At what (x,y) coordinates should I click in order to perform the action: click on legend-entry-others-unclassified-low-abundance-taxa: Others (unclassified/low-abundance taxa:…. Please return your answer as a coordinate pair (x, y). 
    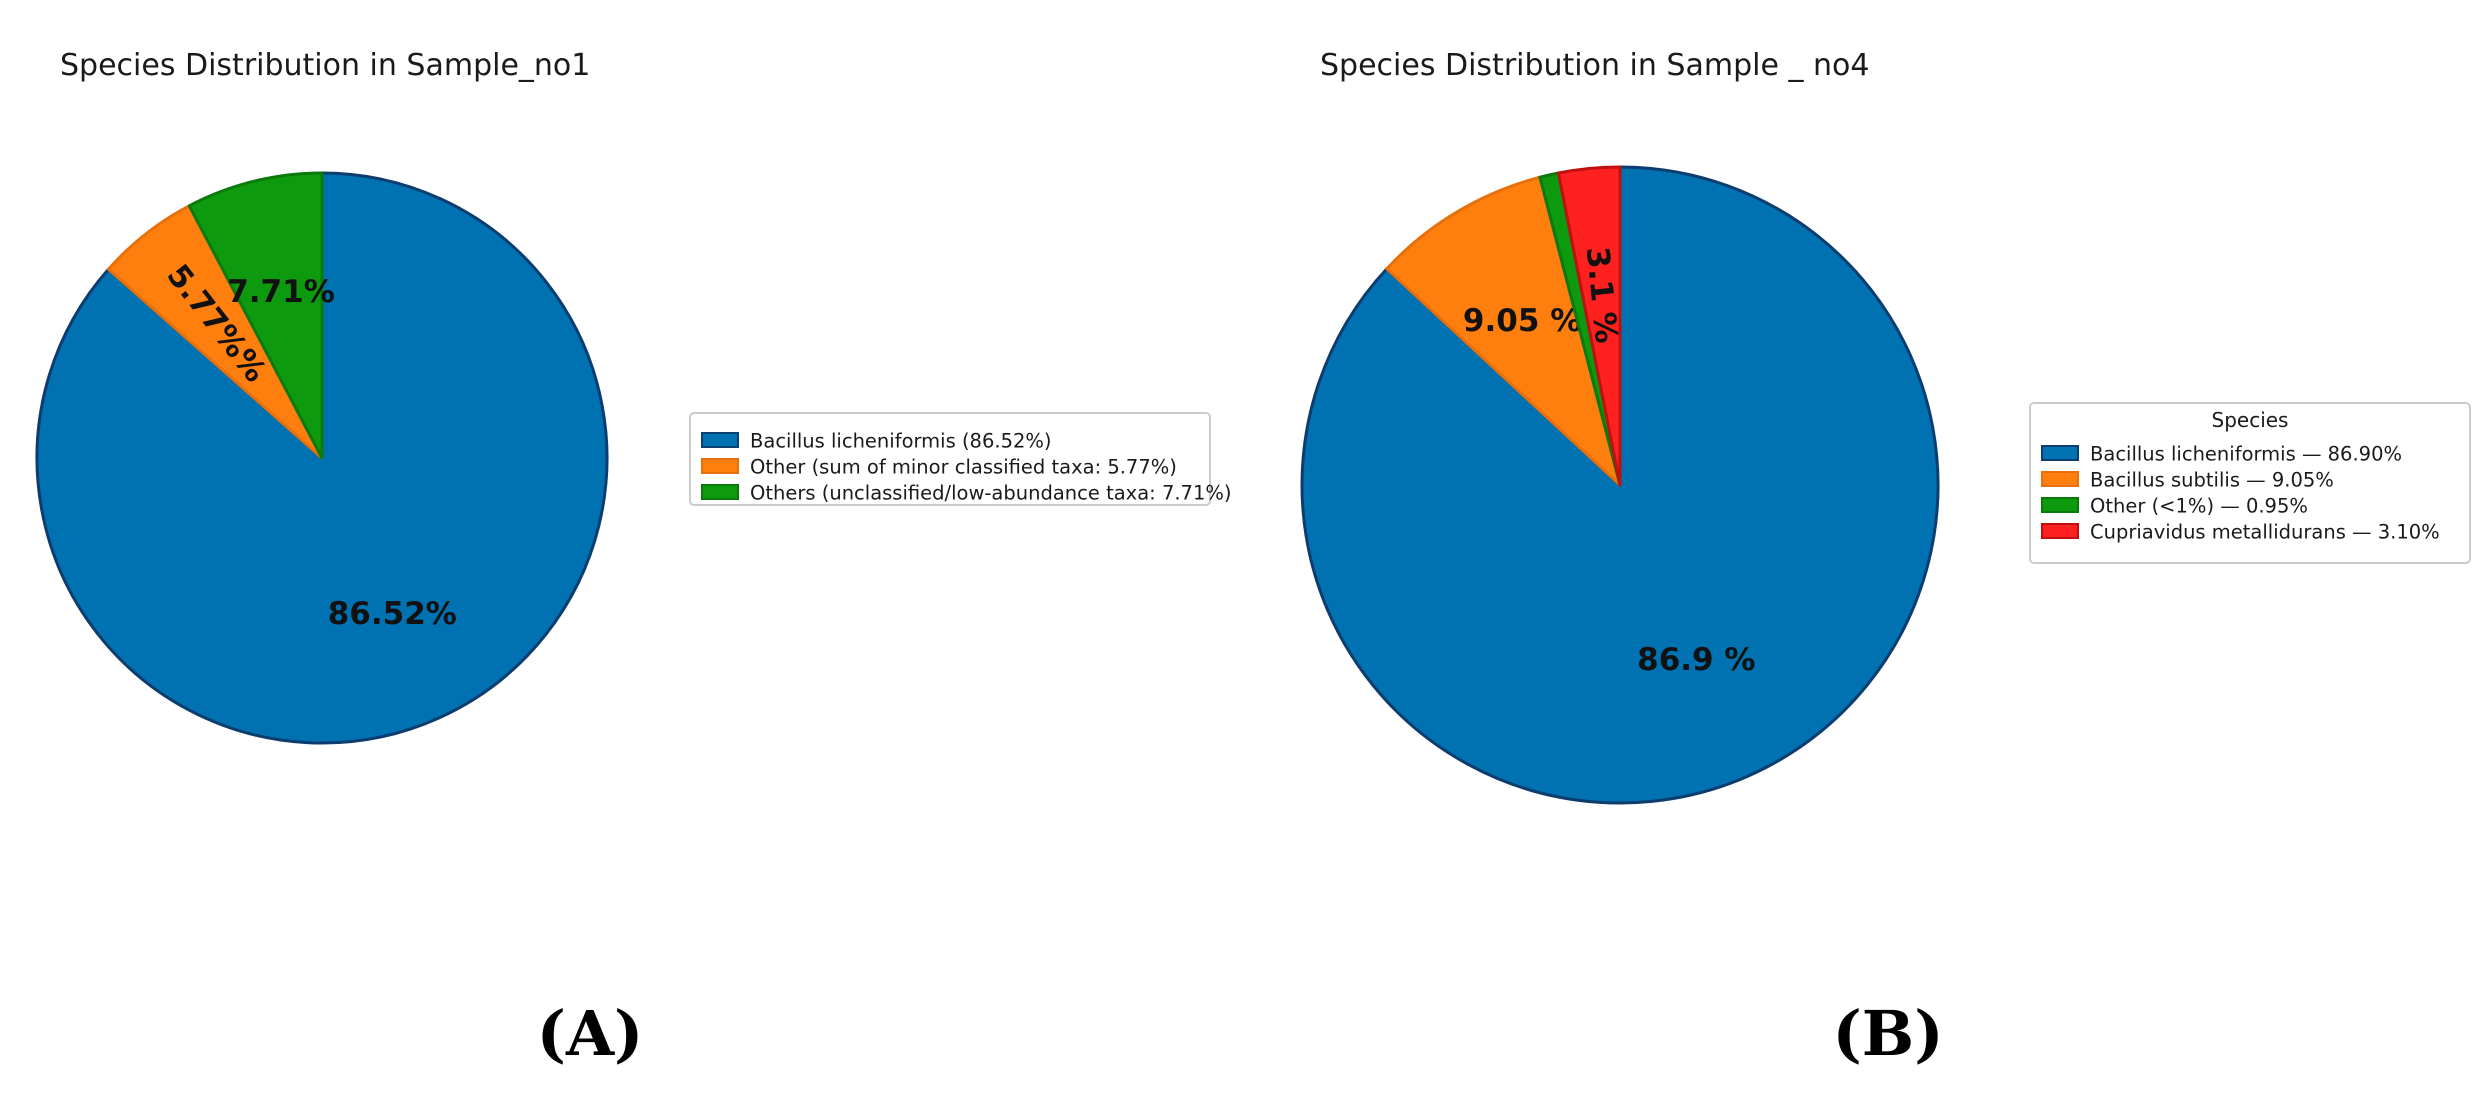
    Looking at the image, I should click on (991, 493).